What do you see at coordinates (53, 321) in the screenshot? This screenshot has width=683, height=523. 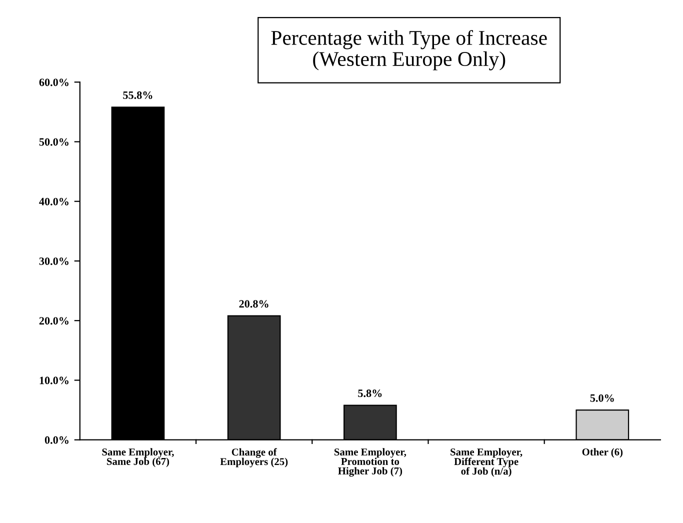 I see `y-tick-label: 20.0%` at bounding box center [53, 321].